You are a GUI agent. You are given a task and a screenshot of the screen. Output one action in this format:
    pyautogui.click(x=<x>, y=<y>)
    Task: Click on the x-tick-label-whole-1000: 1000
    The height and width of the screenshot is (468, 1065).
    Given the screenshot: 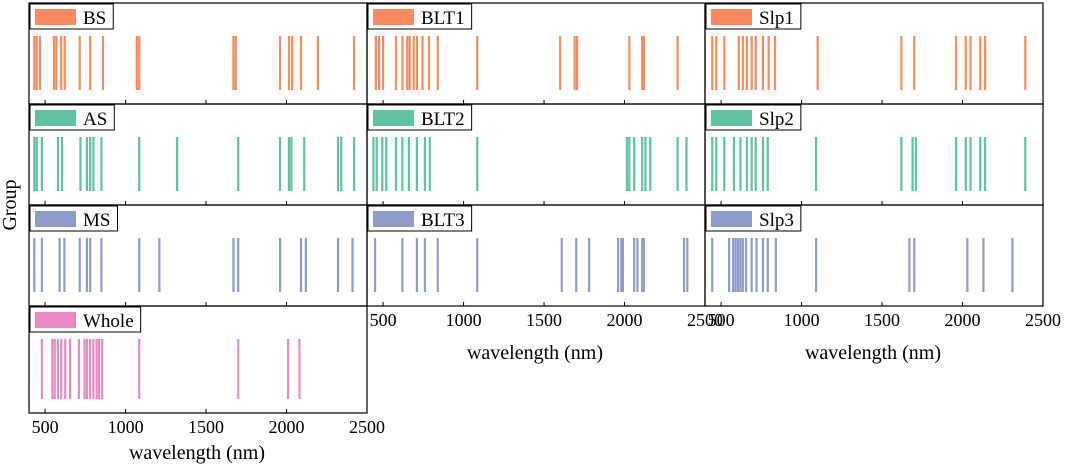 What is the action you would take?
    pyautogui.click(x=126, y=427)
    